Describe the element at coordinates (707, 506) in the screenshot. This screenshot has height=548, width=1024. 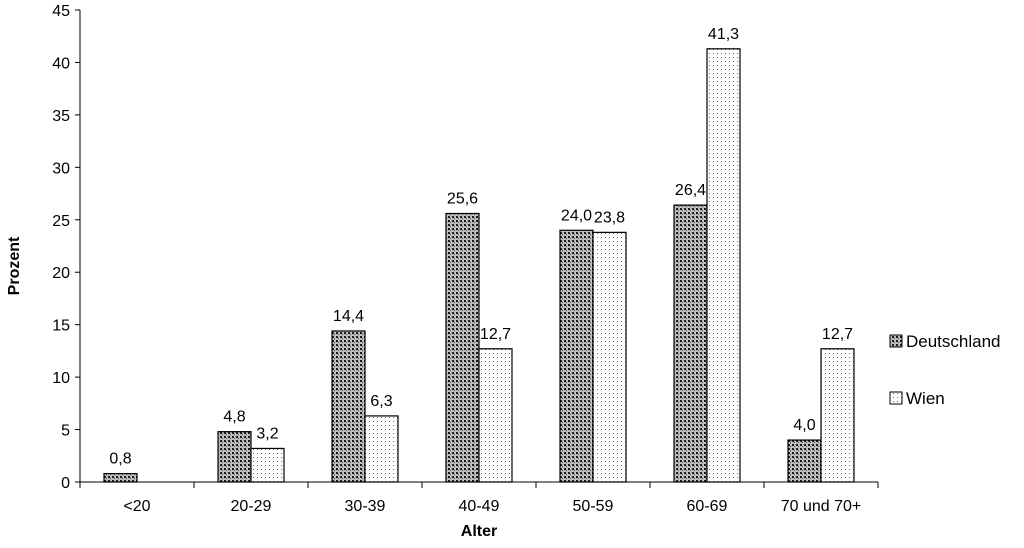
I see `x-tick-label: 60-69` at that location.